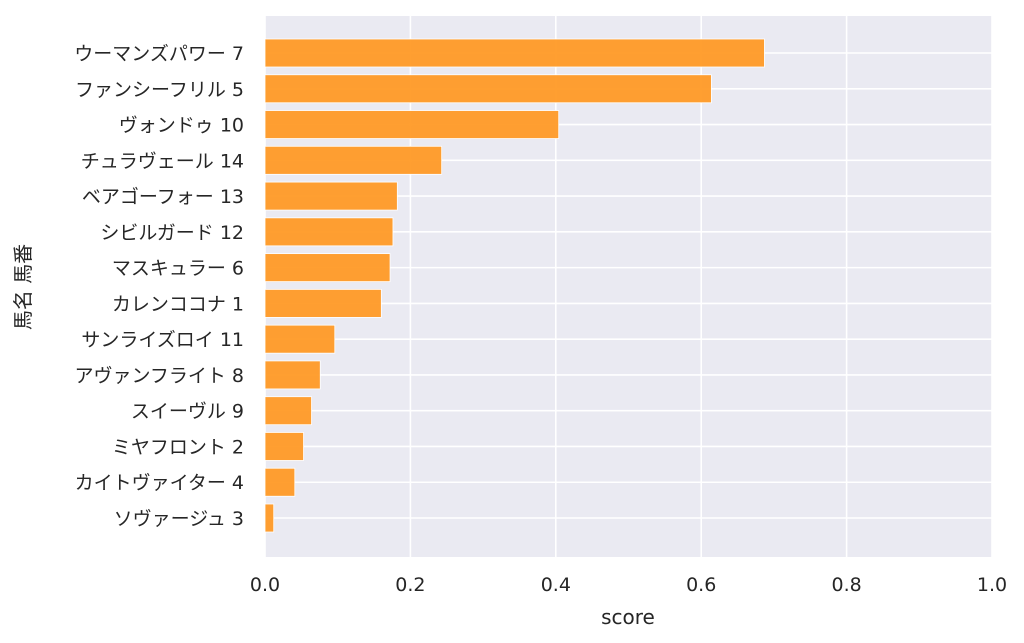 The height and width of the screenshot is (643, 1024). Describe the element at coordinates (23, 287) in the screenshot. I see `y-axis-label: 馬名 馬番` at that location.